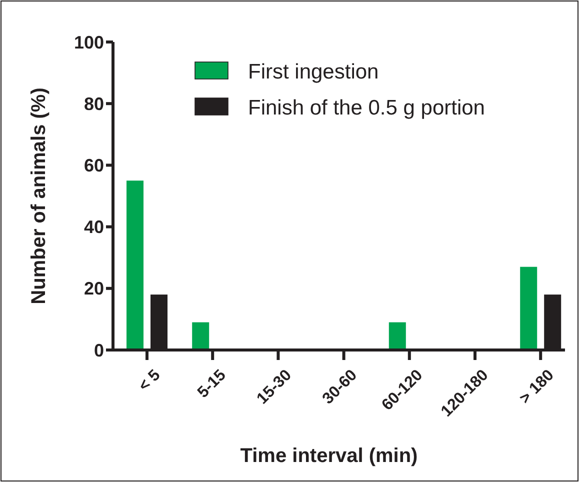  Describe the element at coordinates (94, 104) in the screenshot. I see `y-tick-label: 80` at that location.